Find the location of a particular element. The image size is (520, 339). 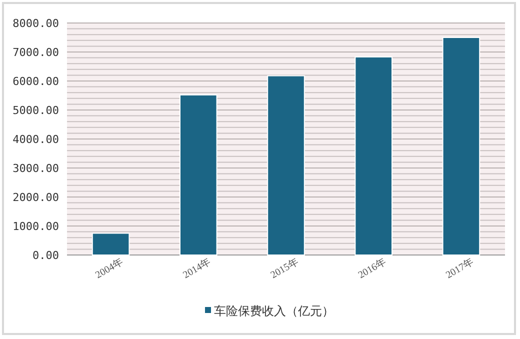

y-tick-label: 1000.00 is located at coordinates (35, 226).